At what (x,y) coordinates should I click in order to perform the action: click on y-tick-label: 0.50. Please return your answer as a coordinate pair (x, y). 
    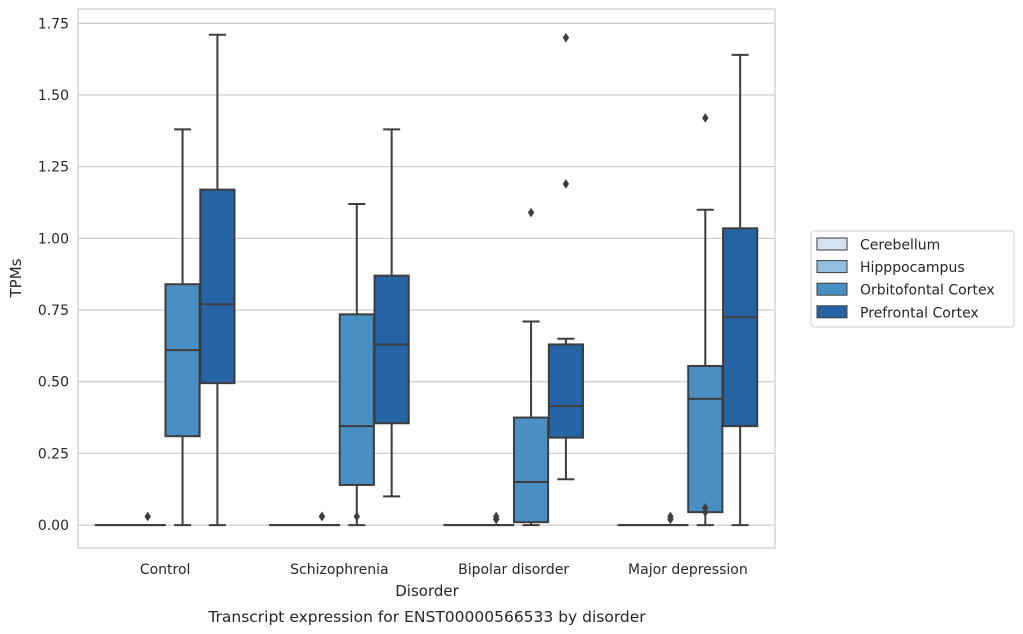
    Looking at the image, I should click on (53, 383).